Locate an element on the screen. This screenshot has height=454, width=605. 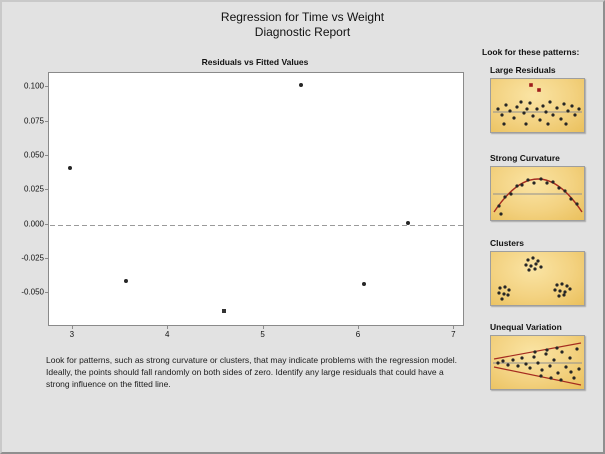
pattern-label-clusters: Clusters is located at coordinates (507, 243).